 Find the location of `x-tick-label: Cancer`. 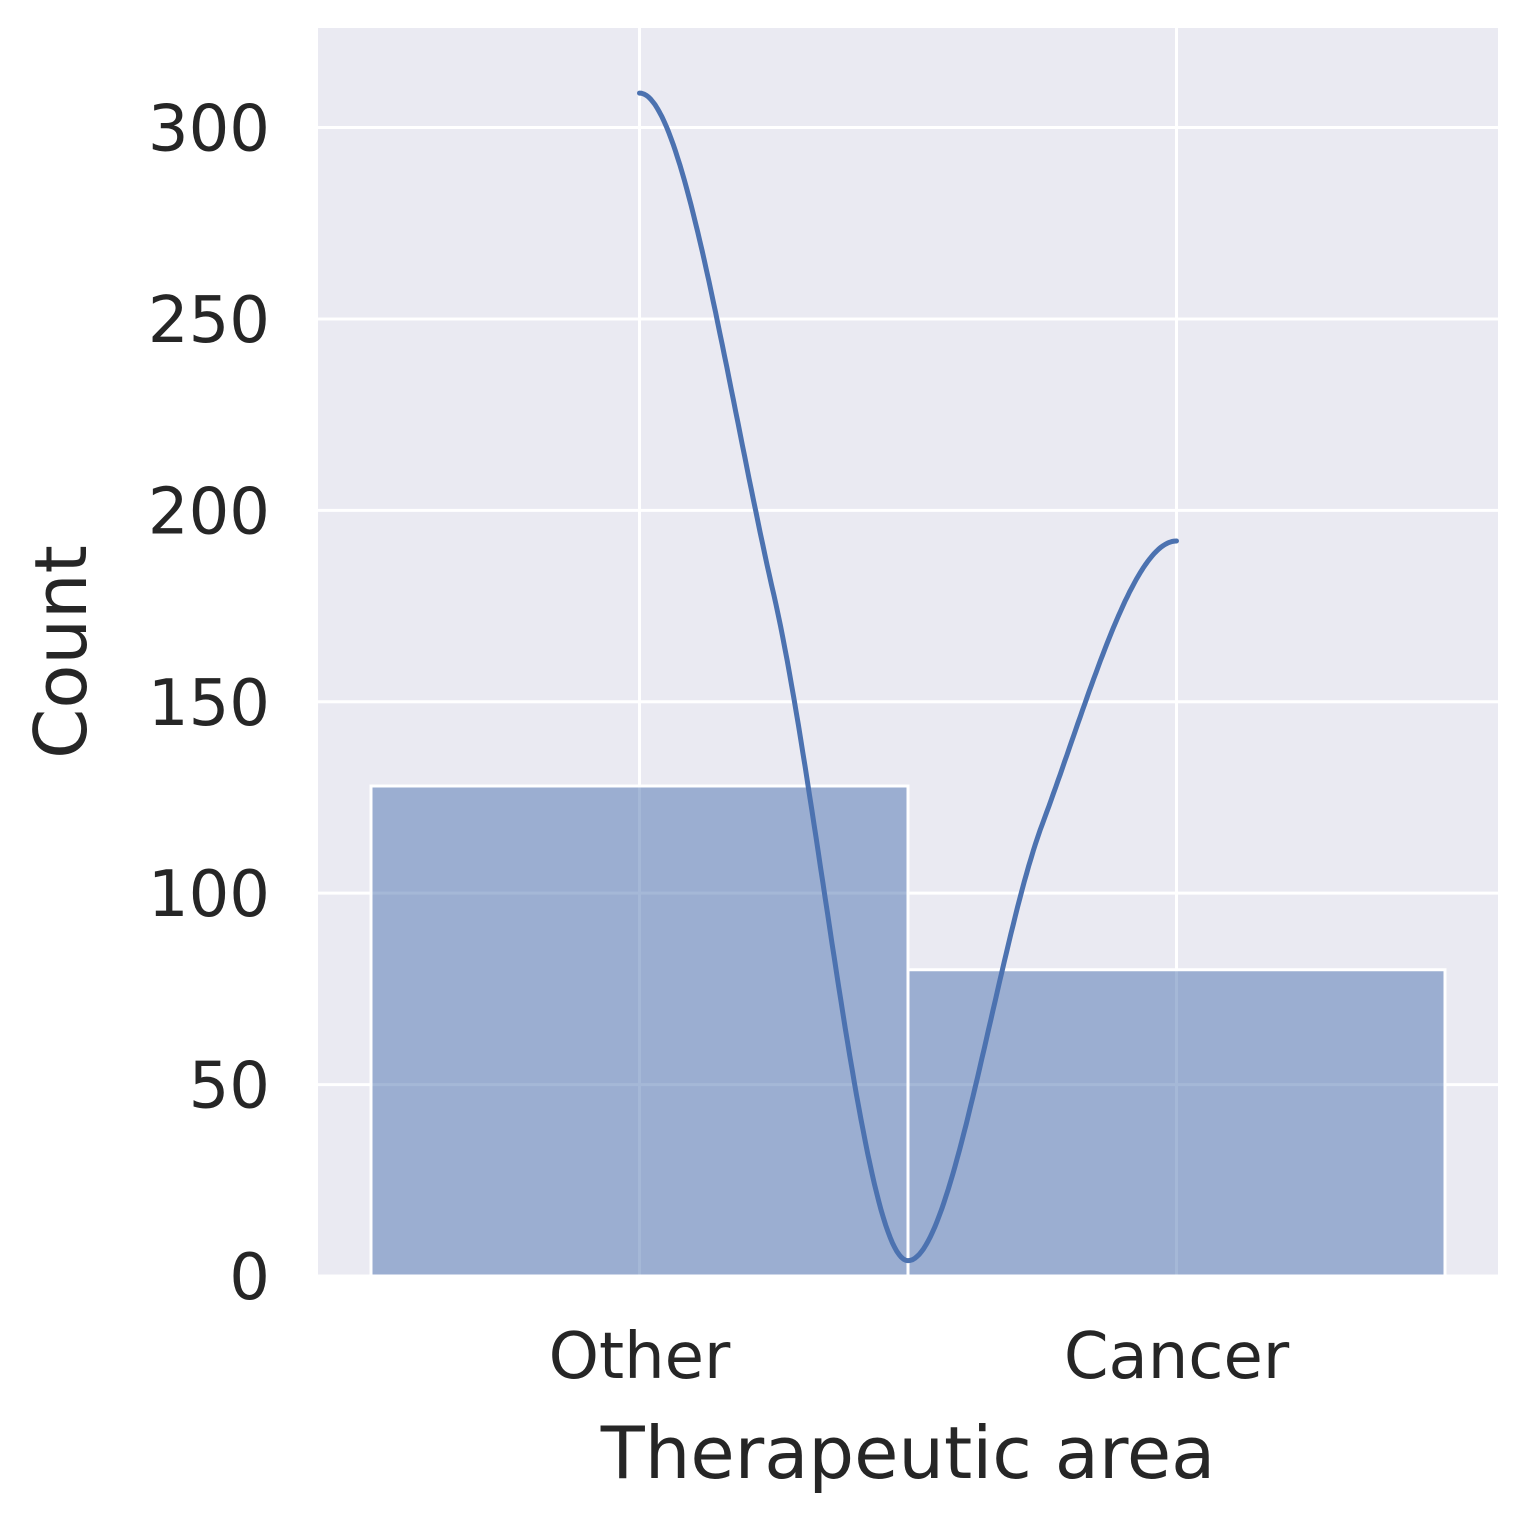

x-tick-label: Cancer is located at coordinates (1177, 1357).